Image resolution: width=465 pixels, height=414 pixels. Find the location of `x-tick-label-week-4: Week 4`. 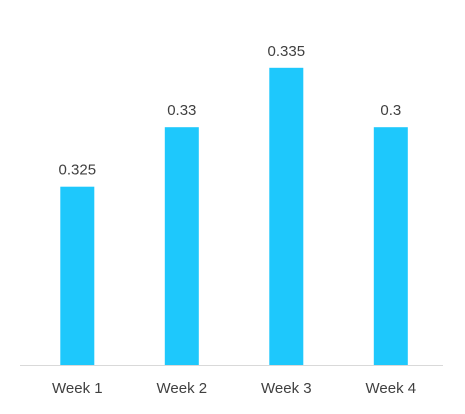

x-tick-label-week-4: Week 4 is located at coordinates (391, 388).